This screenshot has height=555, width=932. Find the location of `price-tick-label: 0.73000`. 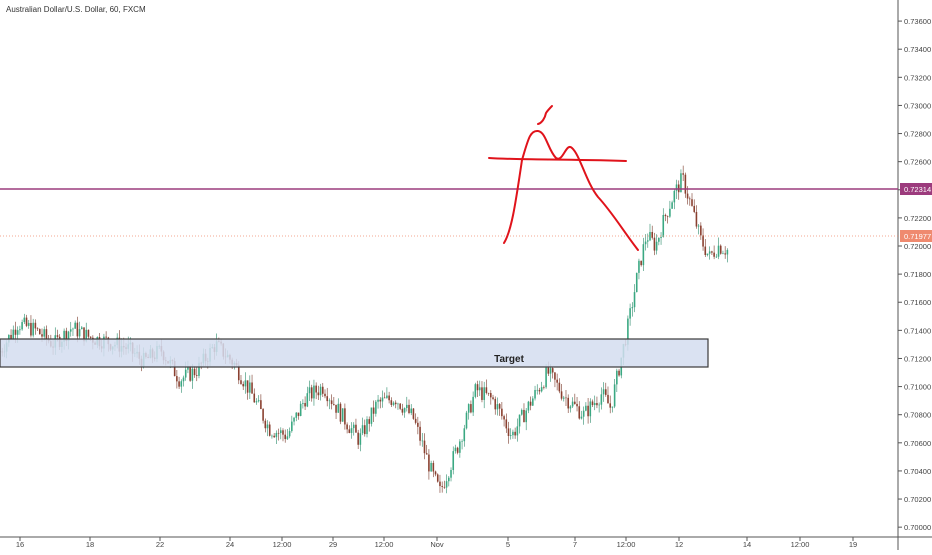

price-tick-label: 0.73000 is located at coordinates (917, 105).